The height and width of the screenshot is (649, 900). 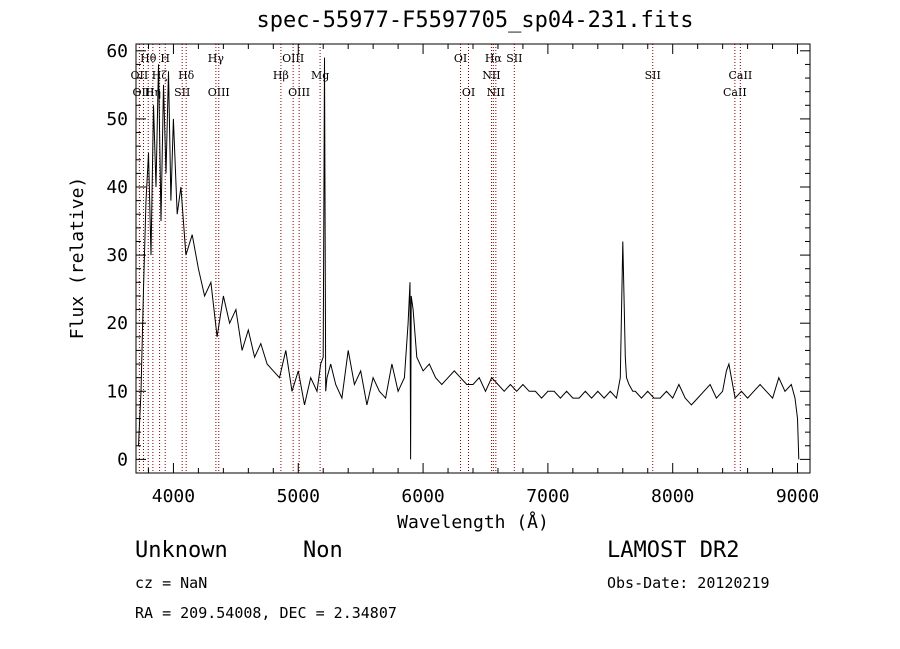 What do you see at coordinates (117, 119) in the screenshot?
I see `y-tick-label: 50` at bounding box center [117, 119].